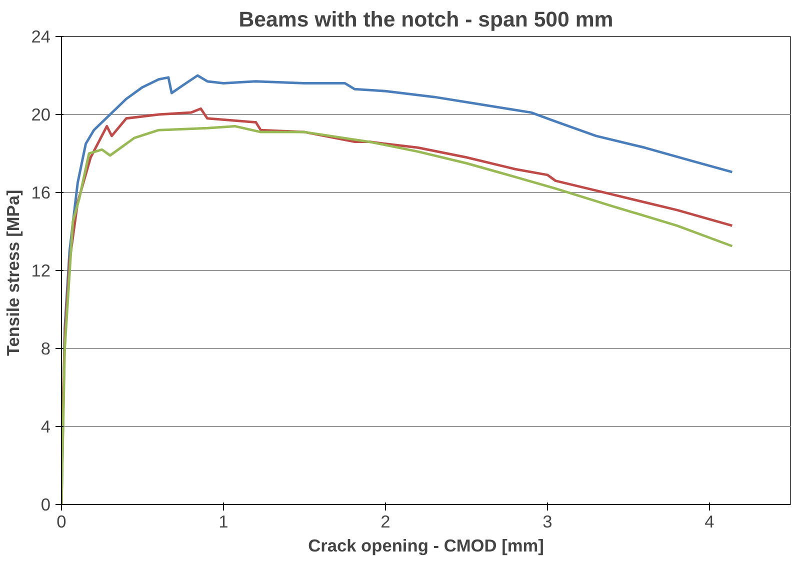 This screenshot has height=562, width=809. What do you see at coordinates (41, 114) in the screenshot?
I see `y-tick-label: 20` at bounding box center [41, 114].